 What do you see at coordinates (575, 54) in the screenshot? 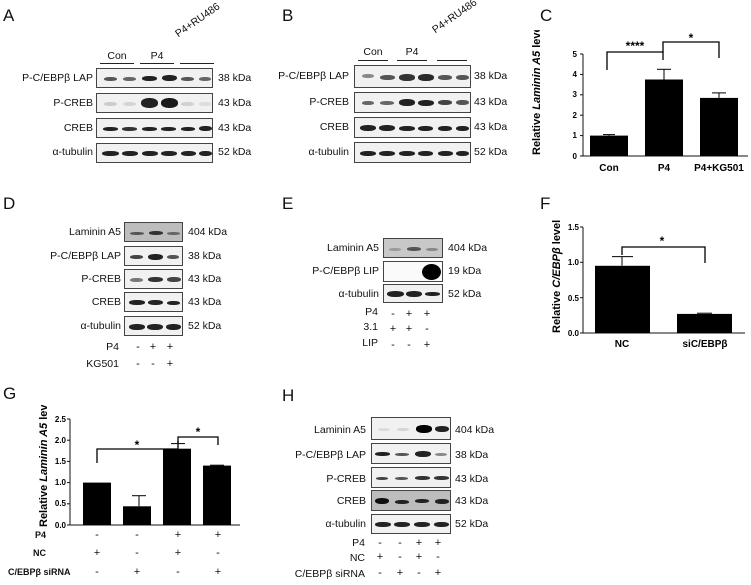
I see `svg-text: 5` at bounding box center [575, 54].